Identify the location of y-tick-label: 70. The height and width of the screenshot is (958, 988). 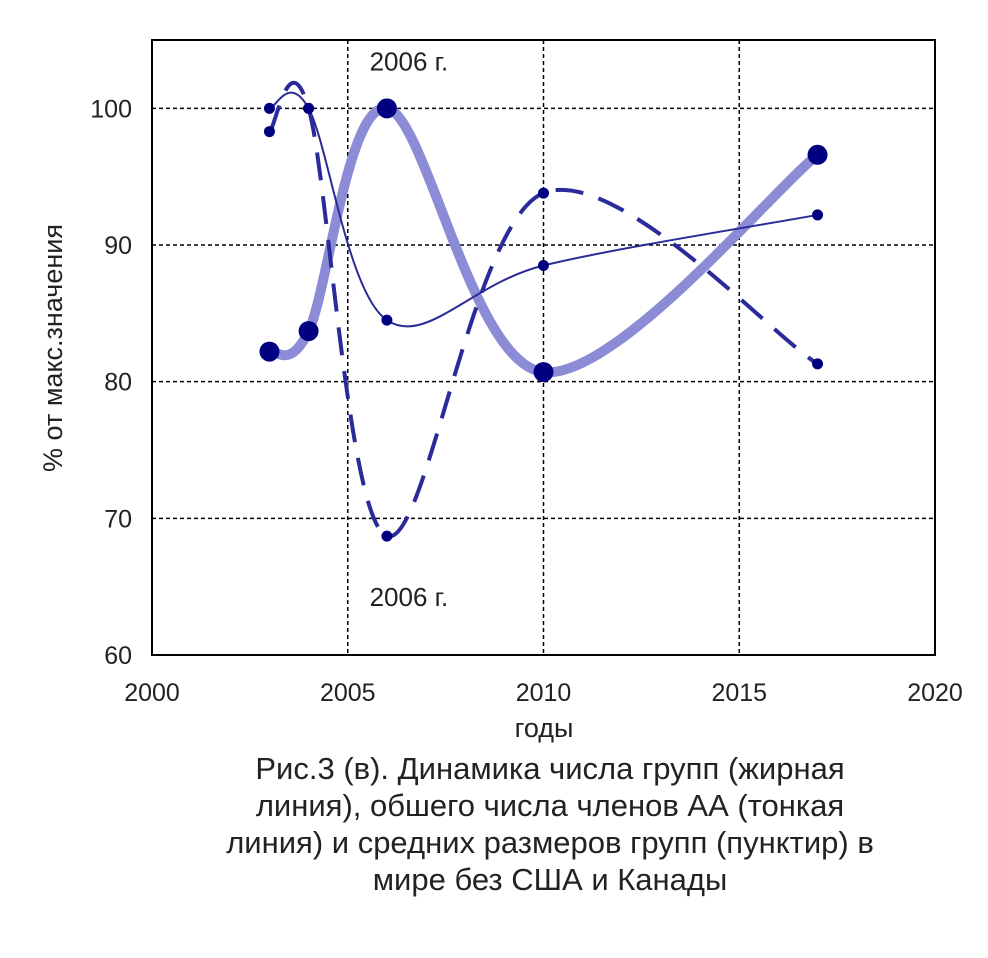
(118, 519).